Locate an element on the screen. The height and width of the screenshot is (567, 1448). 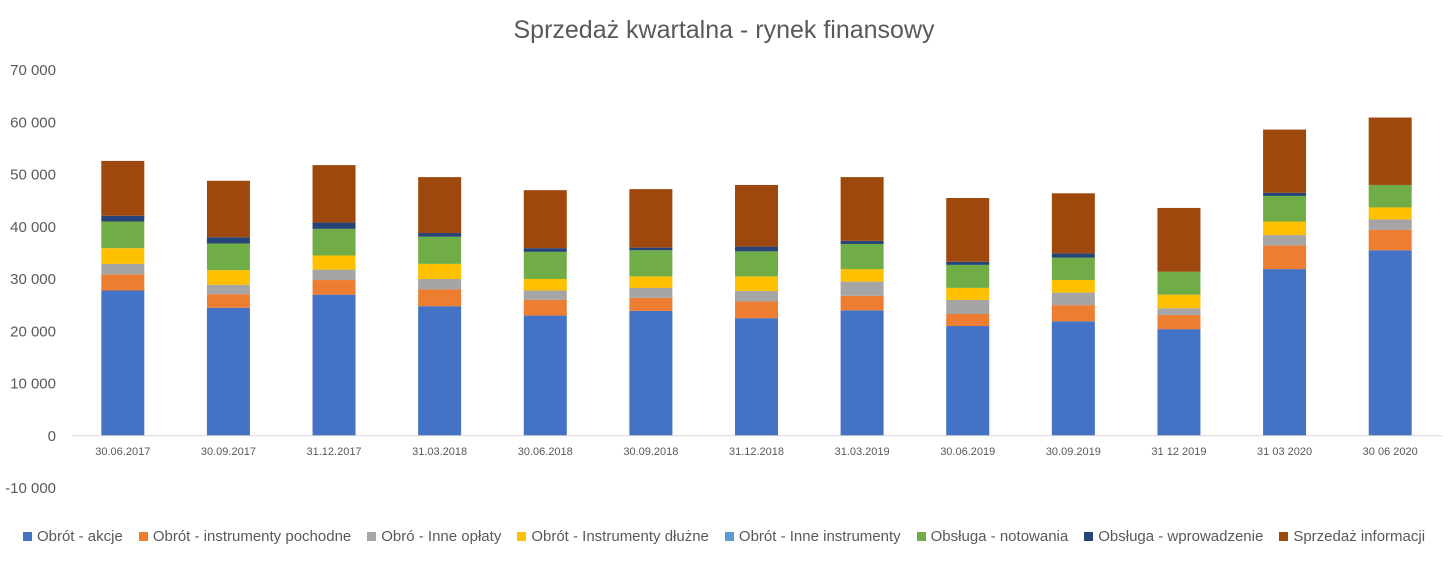
x-tick-label: 31.03.2018 is located at coordinates (439, 452).